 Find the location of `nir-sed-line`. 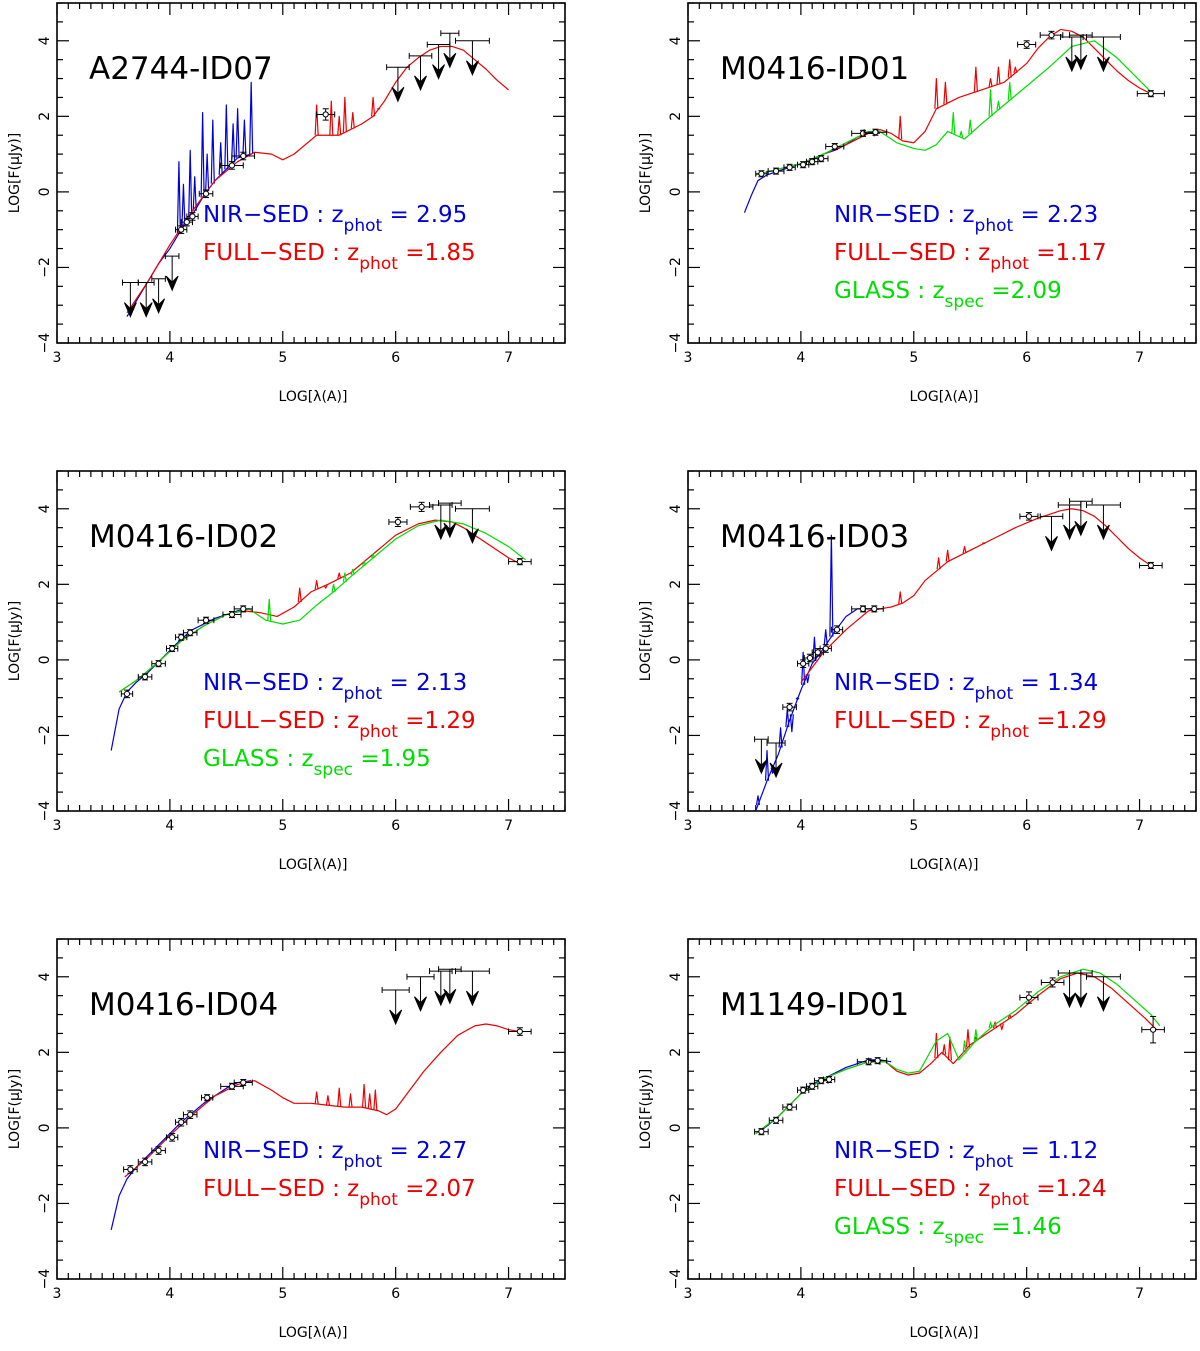

nir-sed-line is located at coordinates (181, 1155).